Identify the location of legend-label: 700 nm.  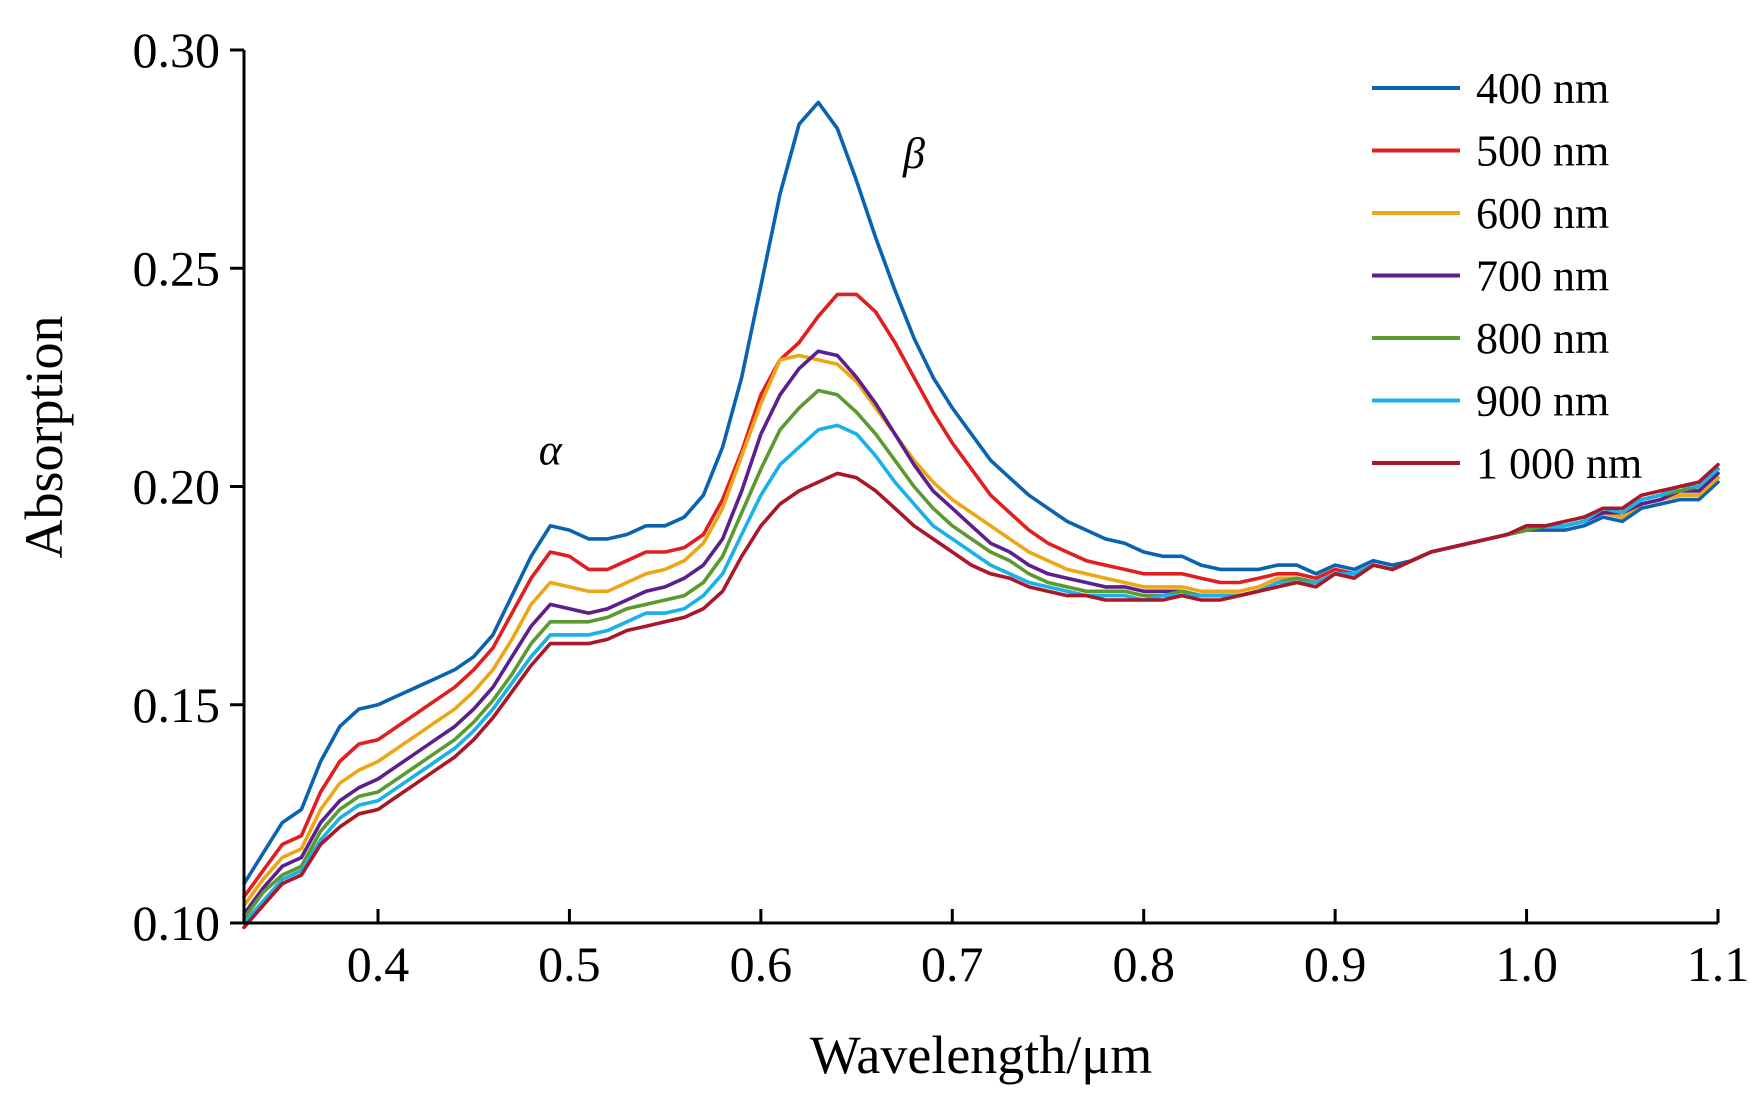
(1542, 276).